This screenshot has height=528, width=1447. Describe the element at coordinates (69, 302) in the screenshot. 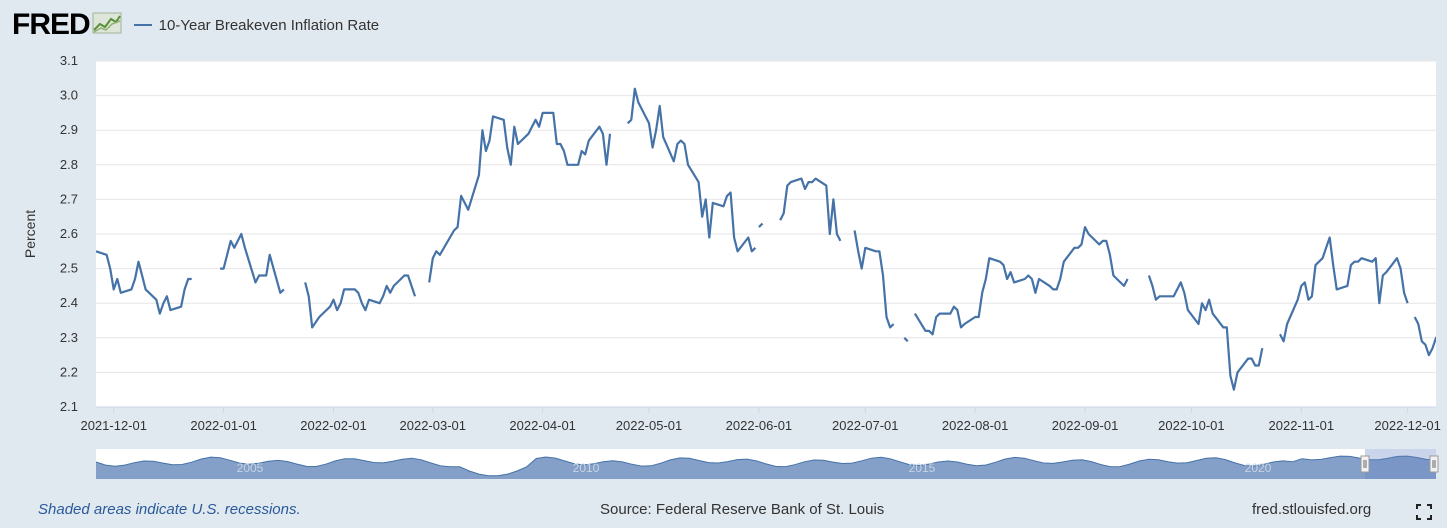

I see `y-tick-label: 2.4` at that location.